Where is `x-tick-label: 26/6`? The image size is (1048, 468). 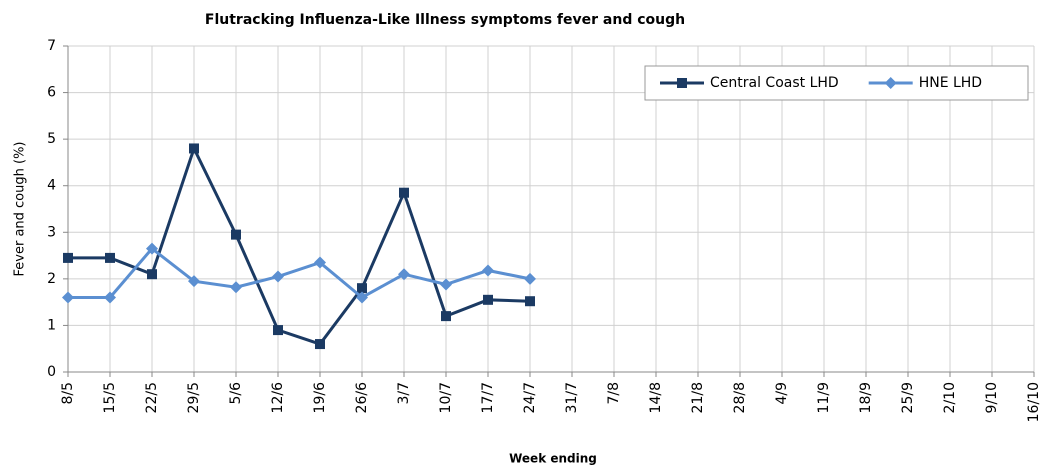
x-tick-label: 26/6 is located at coordinates (362, 398).